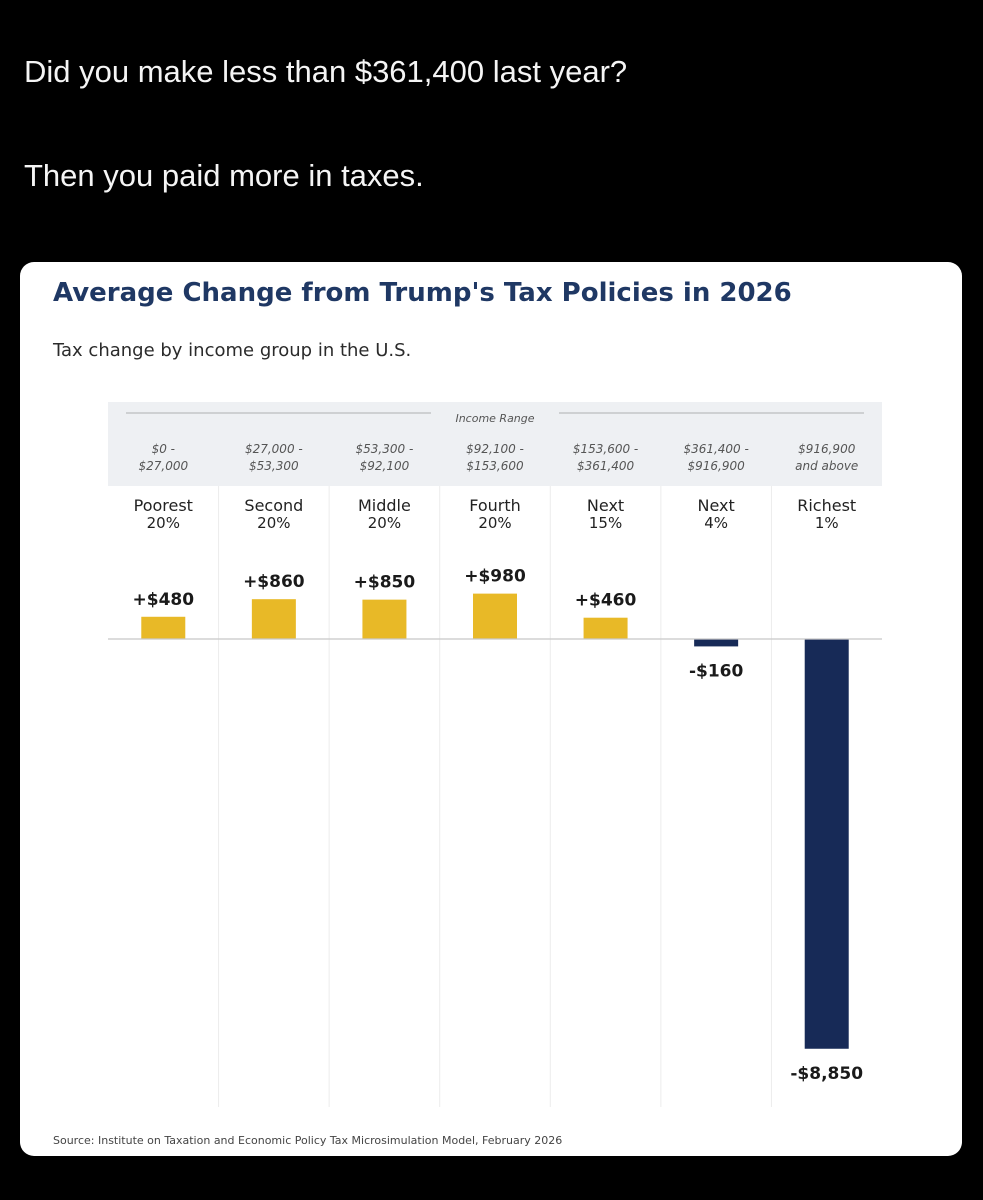  What do you see at coordinates (385, 583) in the screenshot?
I see `value-label: +$850` at bounding box center [385, 583].